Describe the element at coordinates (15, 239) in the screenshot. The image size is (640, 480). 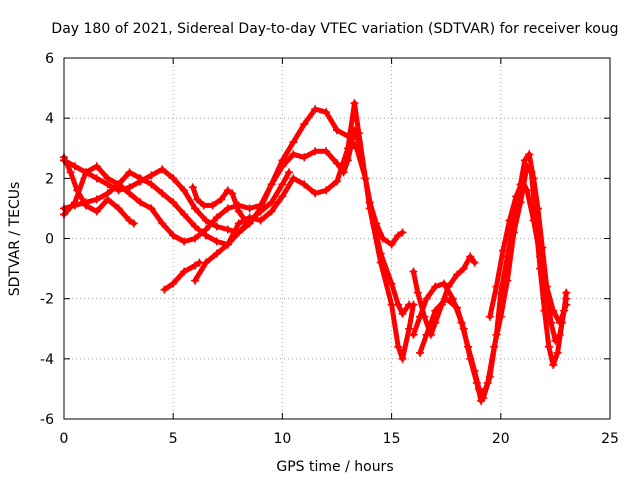
I see `y-axis-label: SDTVAR / TECUs` at that location.